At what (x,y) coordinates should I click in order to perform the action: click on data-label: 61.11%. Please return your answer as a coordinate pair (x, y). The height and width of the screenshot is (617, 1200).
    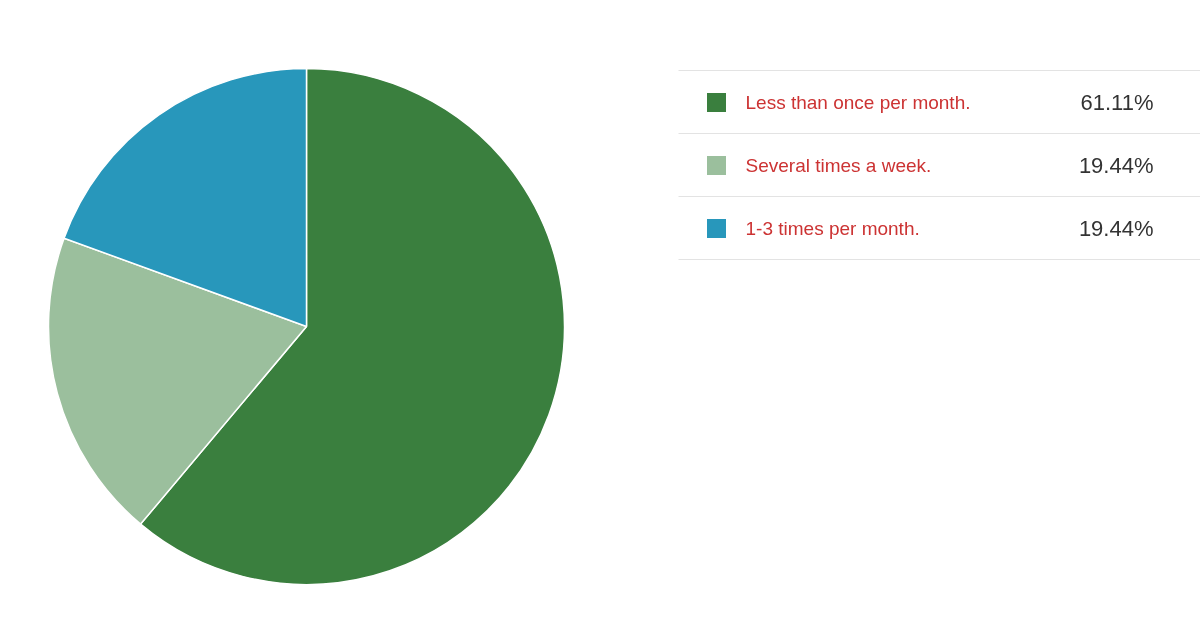
    Looking at the image, I should click on (1117, 102).